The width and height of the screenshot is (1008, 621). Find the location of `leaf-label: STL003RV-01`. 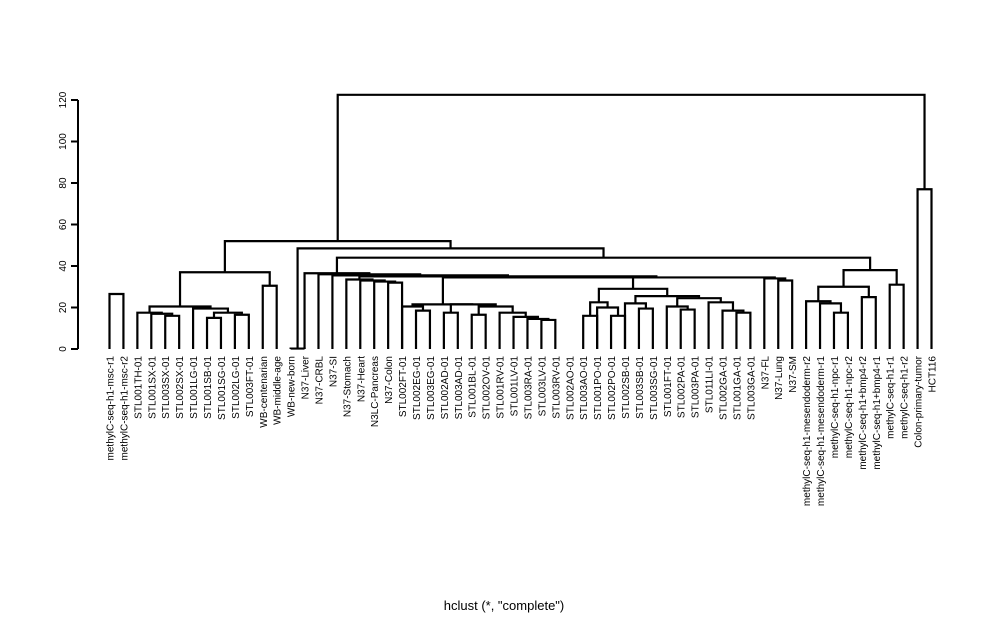

leaf-label: STL003RV-01 is located at coordinates (556, 387).